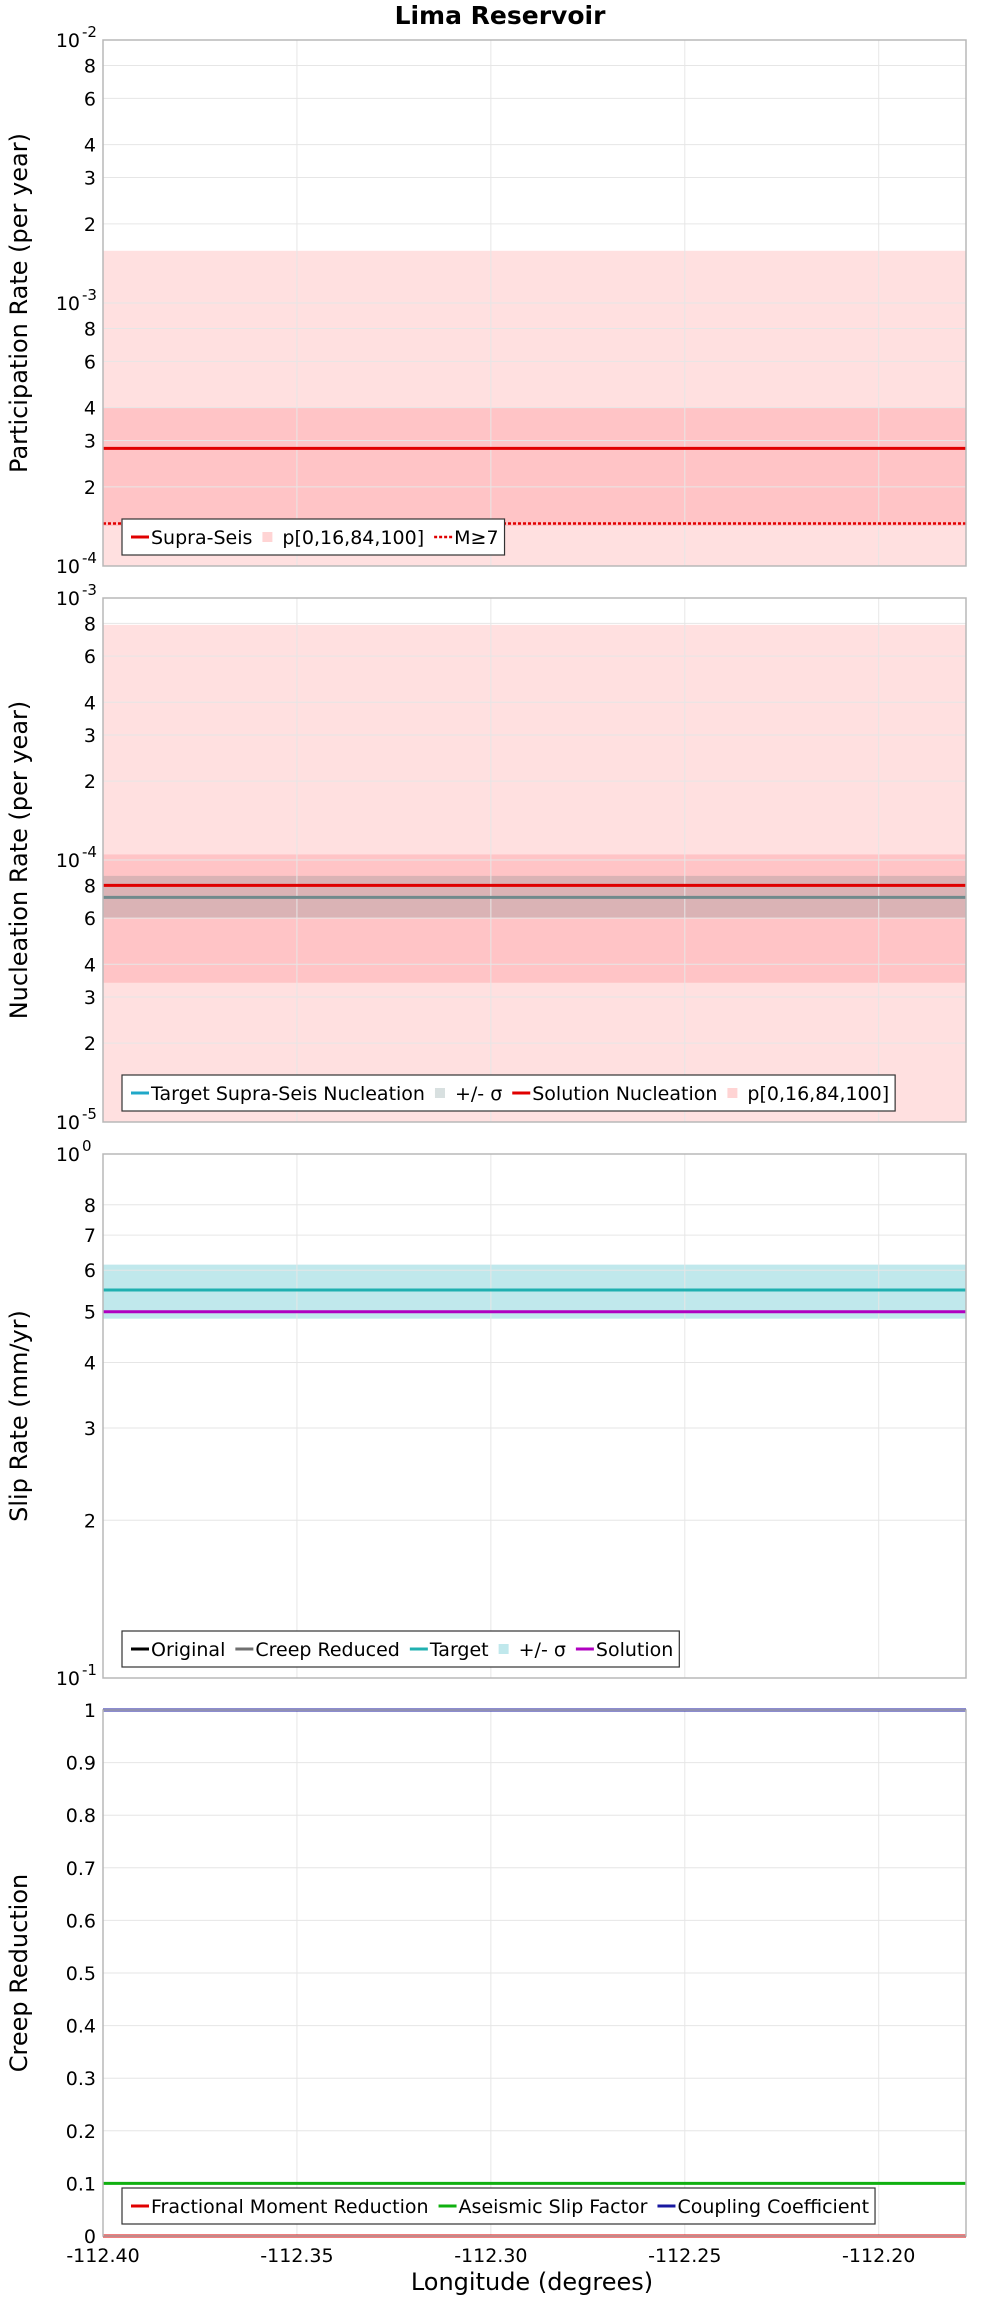 This screenshot has width=1000, height=2300. Describe the element at coordinates (296, 2256) in the screenshot. I see `x-tick-label: -112.35` at that location.